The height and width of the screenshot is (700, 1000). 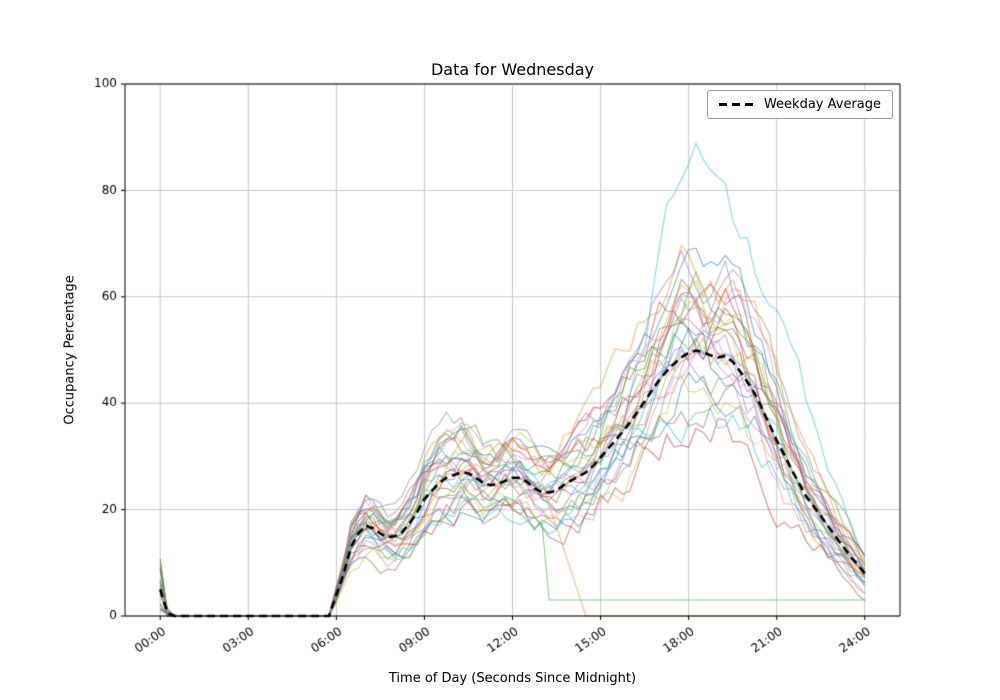 I want to click on legend: Weekday Average, so click(x=799, y=104).